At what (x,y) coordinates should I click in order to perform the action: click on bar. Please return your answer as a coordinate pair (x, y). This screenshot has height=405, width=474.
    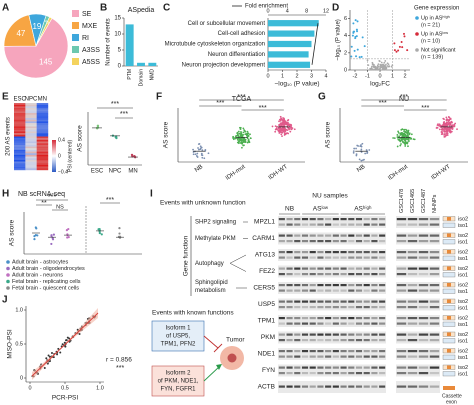
    Looking at the image, I should click on (288, 54).